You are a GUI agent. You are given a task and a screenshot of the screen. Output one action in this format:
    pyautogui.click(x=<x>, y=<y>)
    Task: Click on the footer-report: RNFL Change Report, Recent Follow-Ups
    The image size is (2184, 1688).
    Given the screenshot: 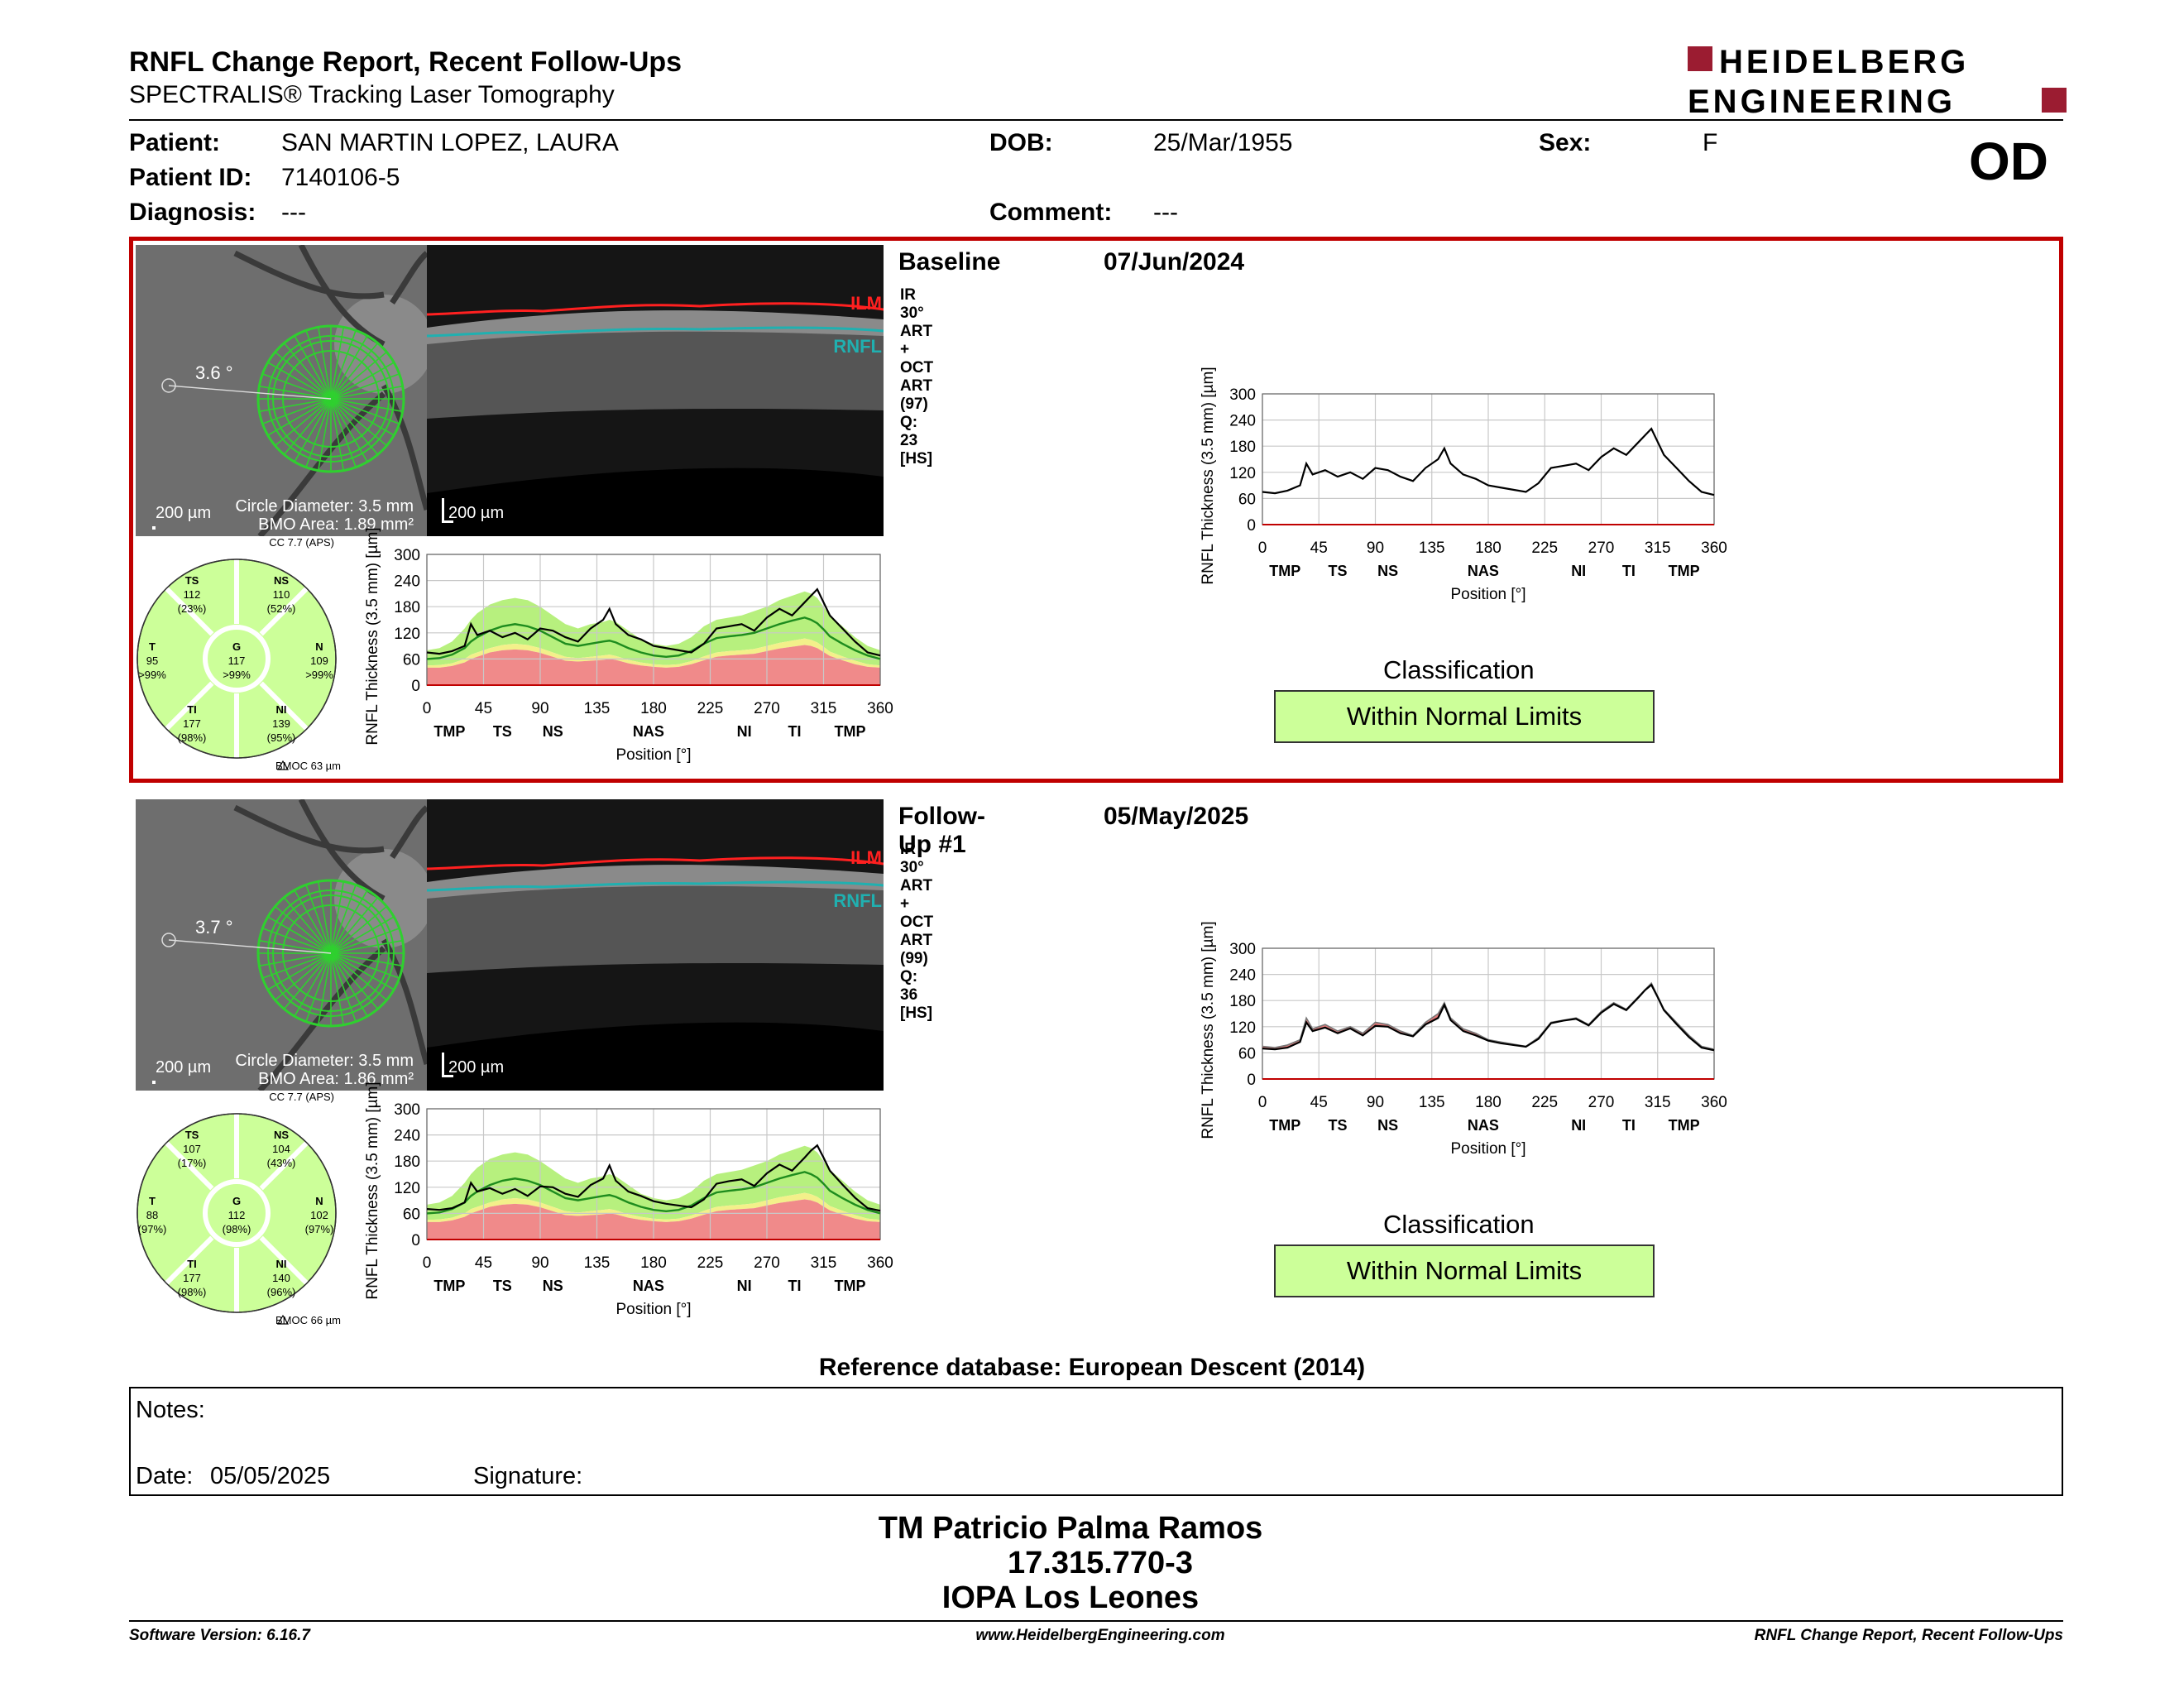 What is the action you would take?
    pyautogui.click(x=1908, y=1635)
    